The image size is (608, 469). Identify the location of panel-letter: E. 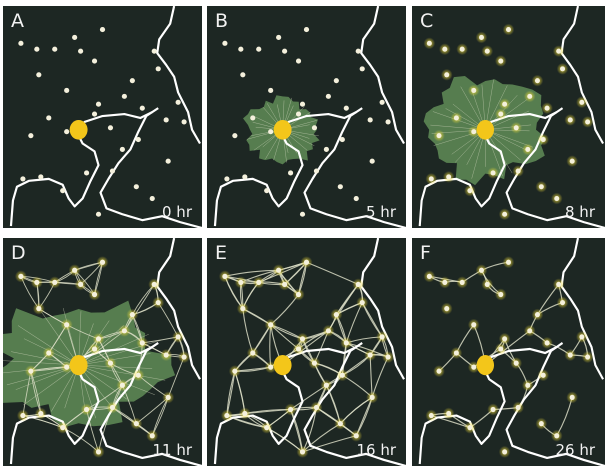
(221, 253).